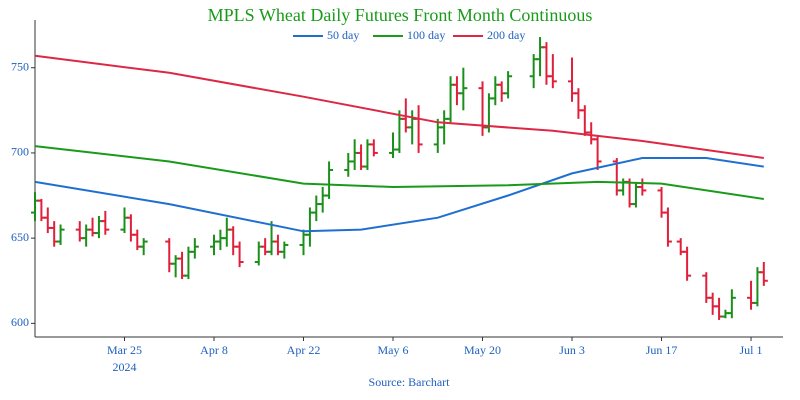 The image size is (800, 400). What do you see at coordinates (125, 367) in the screenshot?
I see `x-year-label: 2024` at bounding box center [125, 367].